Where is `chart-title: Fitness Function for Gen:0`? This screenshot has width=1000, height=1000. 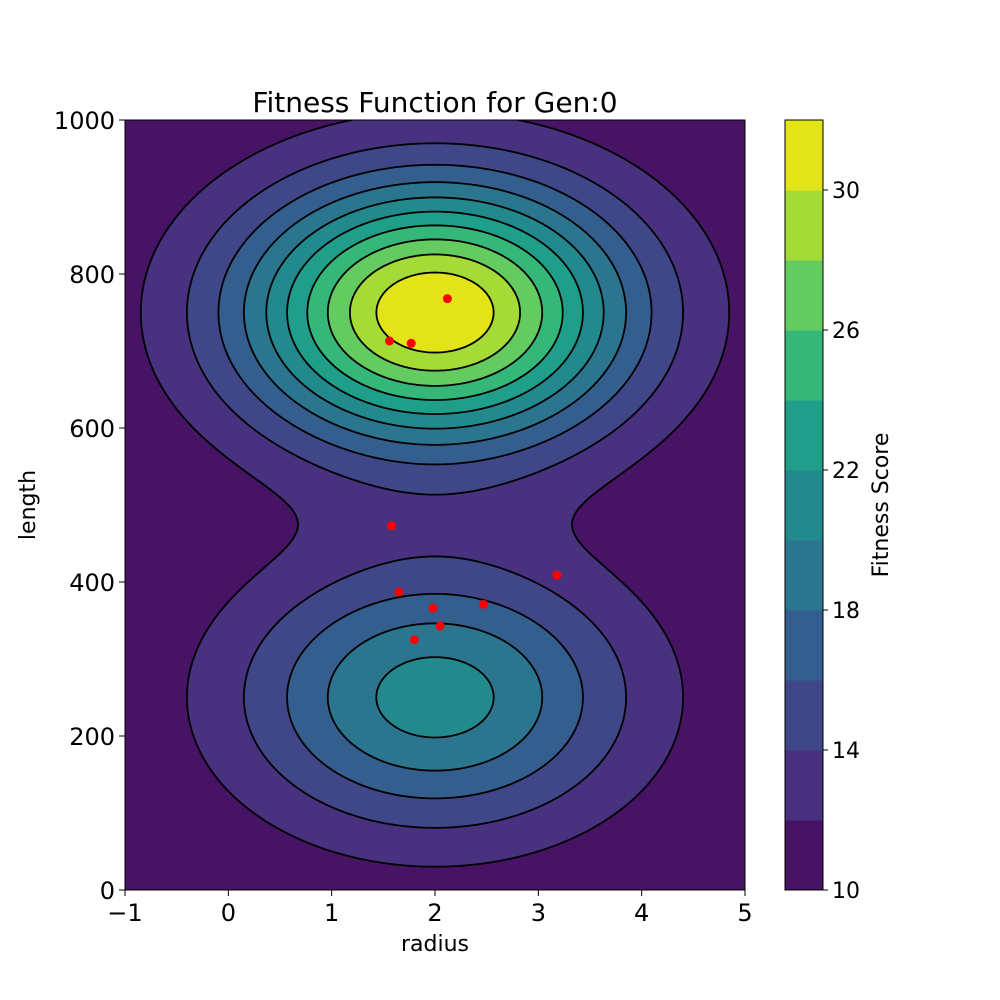
chart-title: Fitness Function for Gen:0 is located at coordinates (434, 102).